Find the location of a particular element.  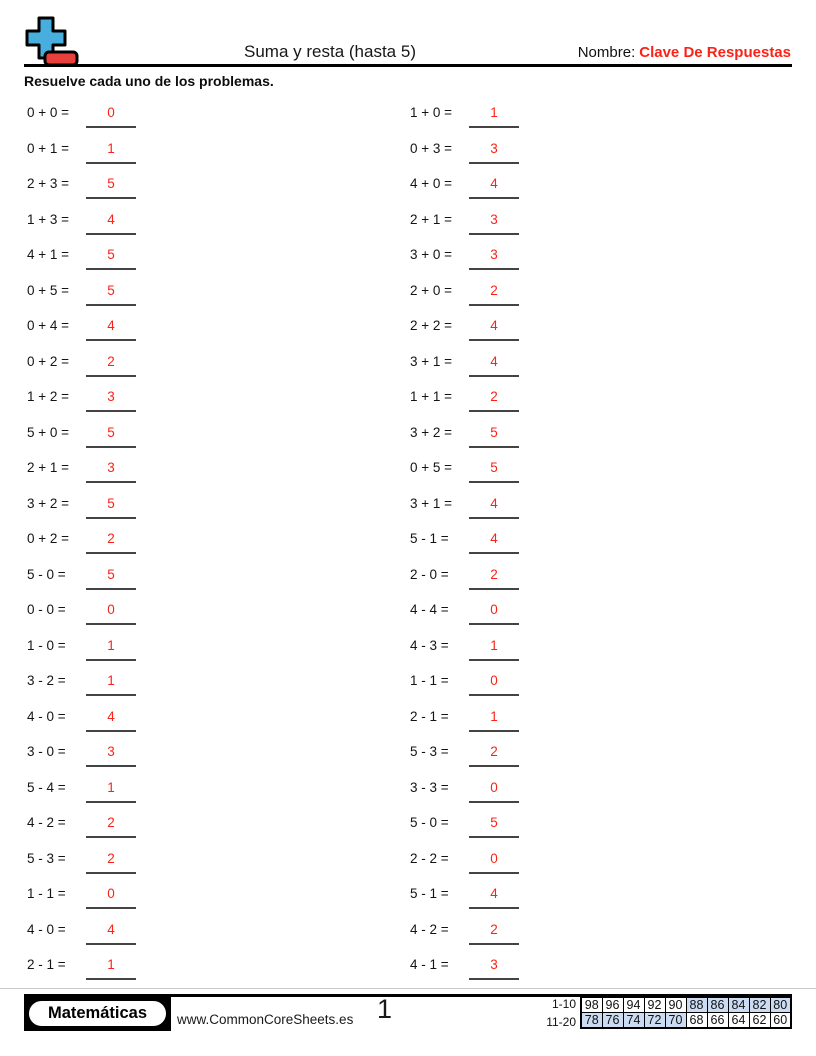

problem-row: 1 - 0 = 1 is located at coordinates (207, 647).